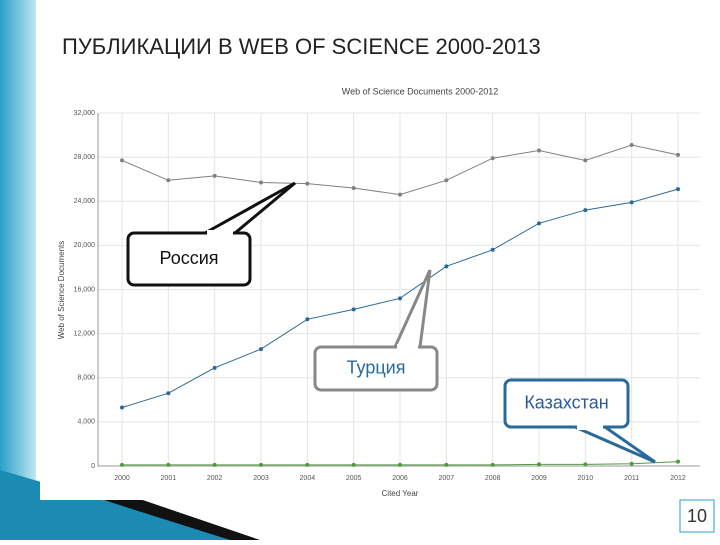 The height and width of the screenshot is (545, 720). I want to click on y-tick-label: 4,000, so click(86, 422).